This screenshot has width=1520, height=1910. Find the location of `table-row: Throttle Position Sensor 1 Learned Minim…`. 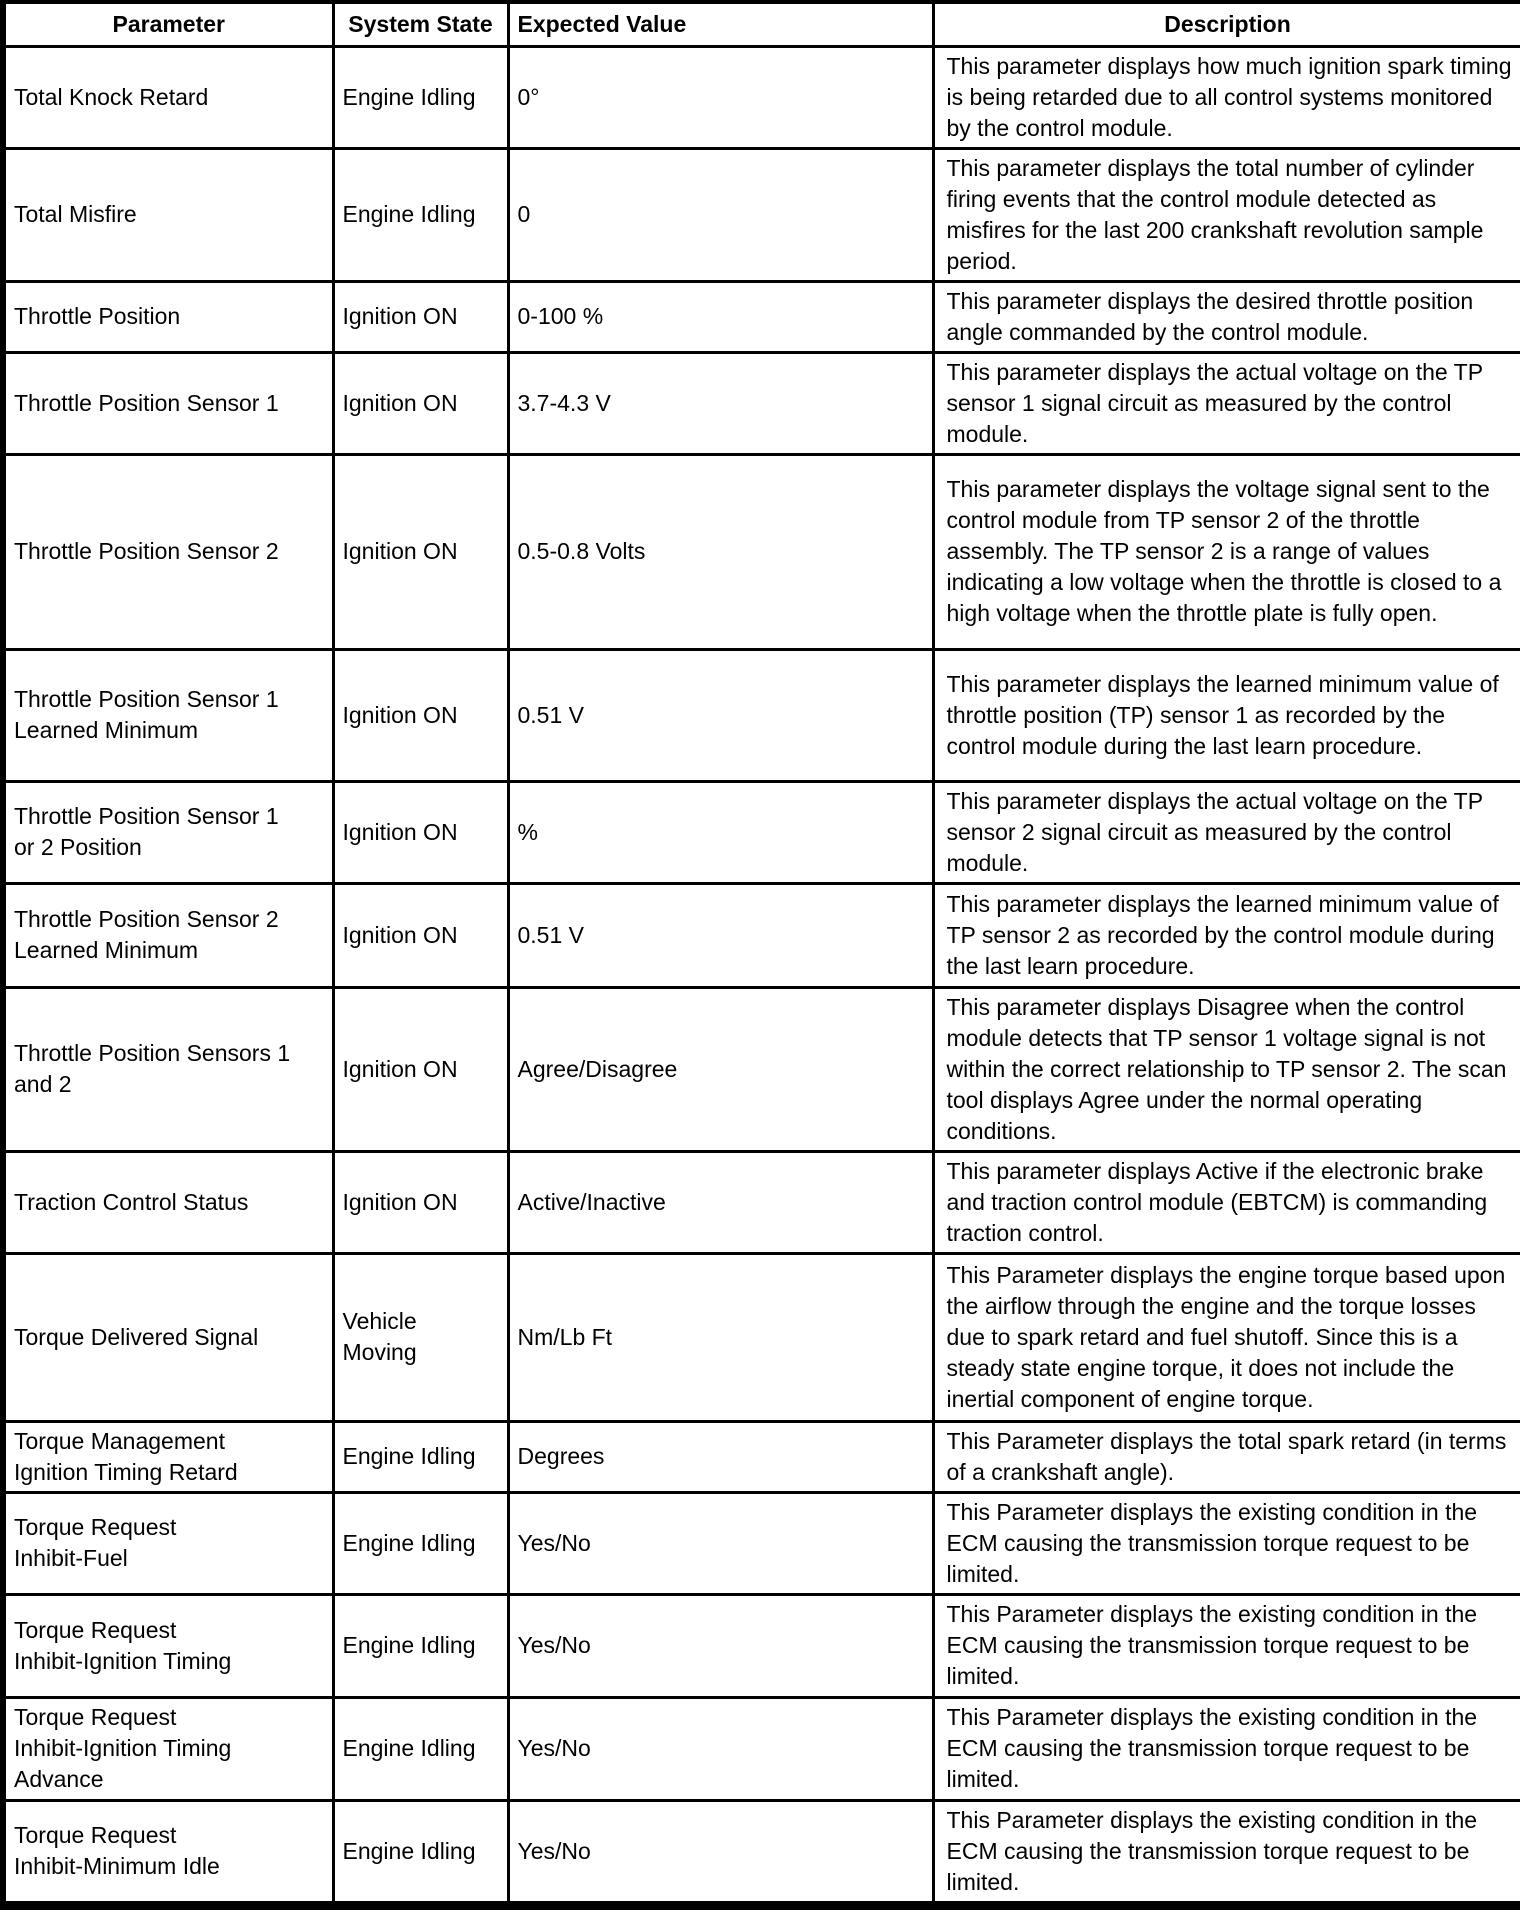

table-row: Throttle Position Sensor 1 Learned Minim… is located at coordinates (760, 715).